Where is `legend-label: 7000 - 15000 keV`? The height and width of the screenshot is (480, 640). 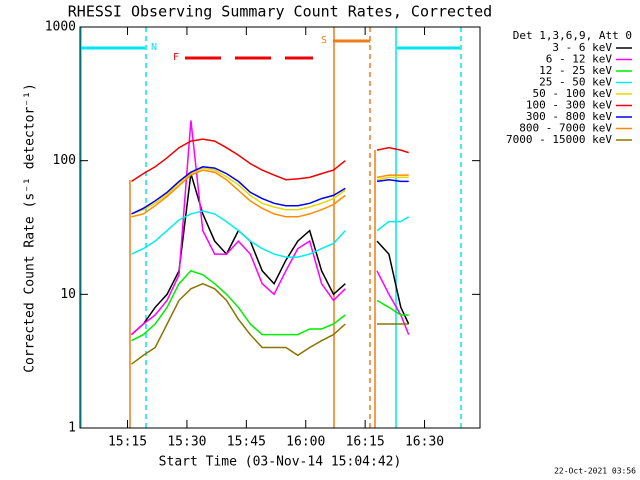 legend-label: 7000 - 15000 keV is located at coordinates (559, 139).